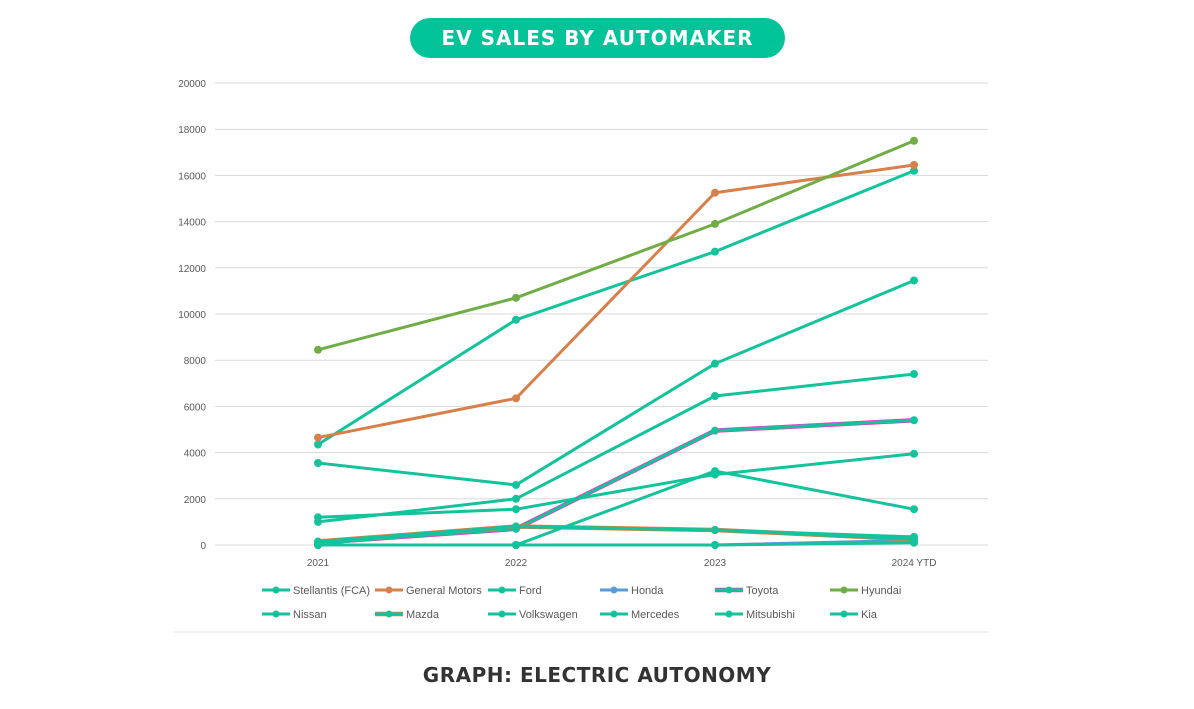 The image size is (1194, 709). What do you see at coordinates (869, 615) in the screenshot?
I see `legend-label: Kia` at bounding box center [869, 615].